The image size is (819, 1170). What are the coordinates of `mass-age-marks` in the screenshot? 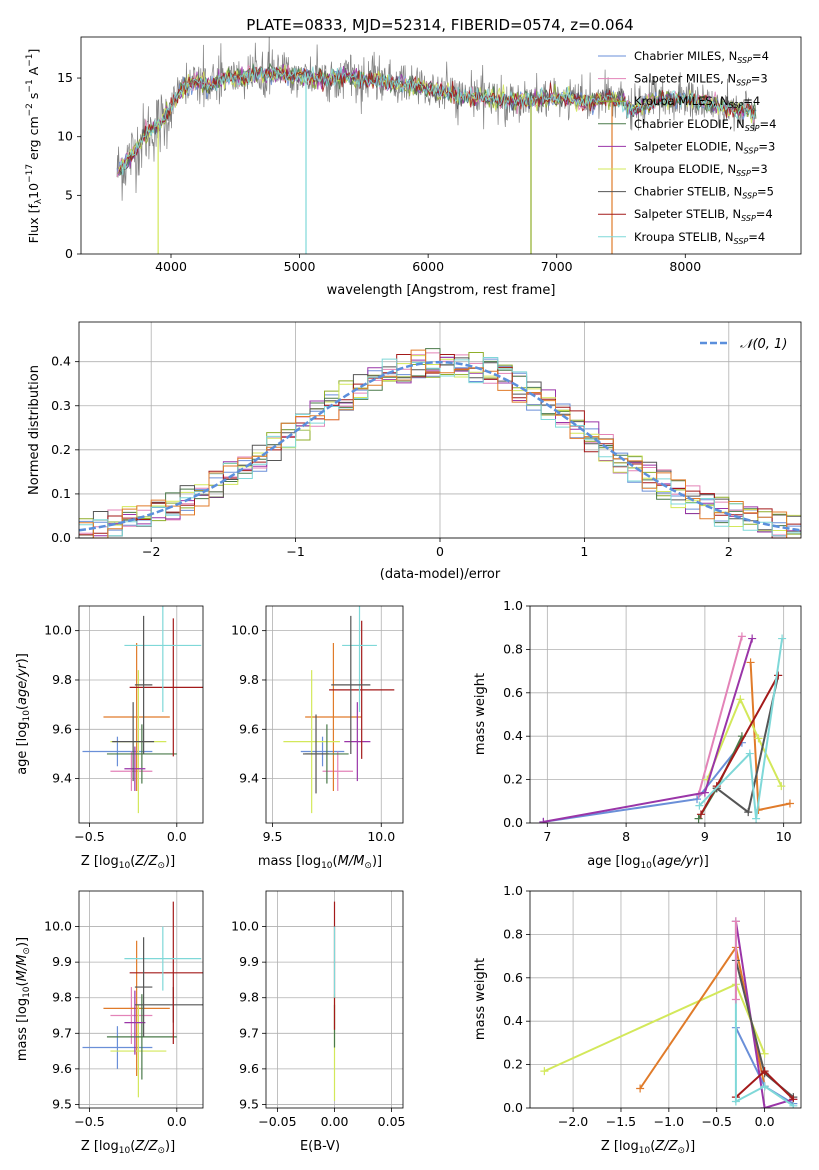 It's located at (339, 710).